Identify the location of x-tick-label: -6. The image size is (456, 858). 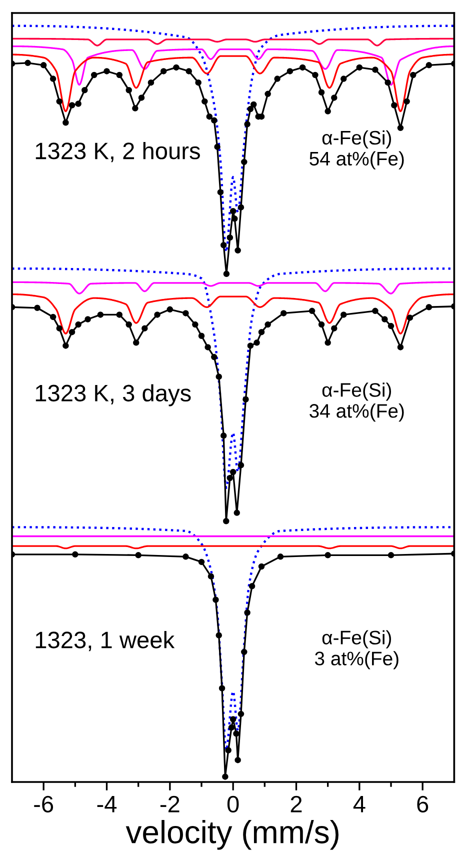
(44, 804).